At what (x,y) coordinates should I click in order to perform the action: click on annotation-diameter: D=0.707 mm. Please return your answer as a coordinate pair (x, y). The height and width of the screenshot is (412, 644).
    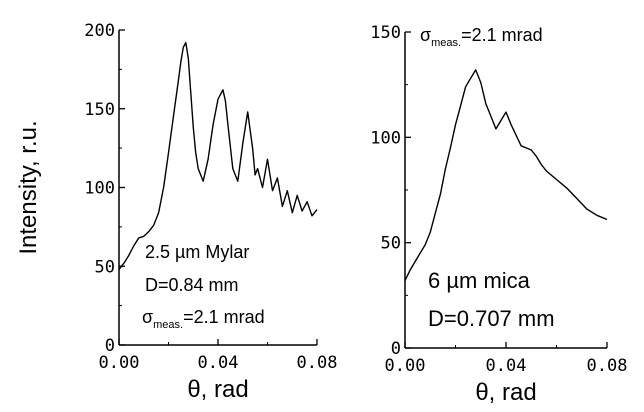
    Looking at the image, I should click on (491, 318).